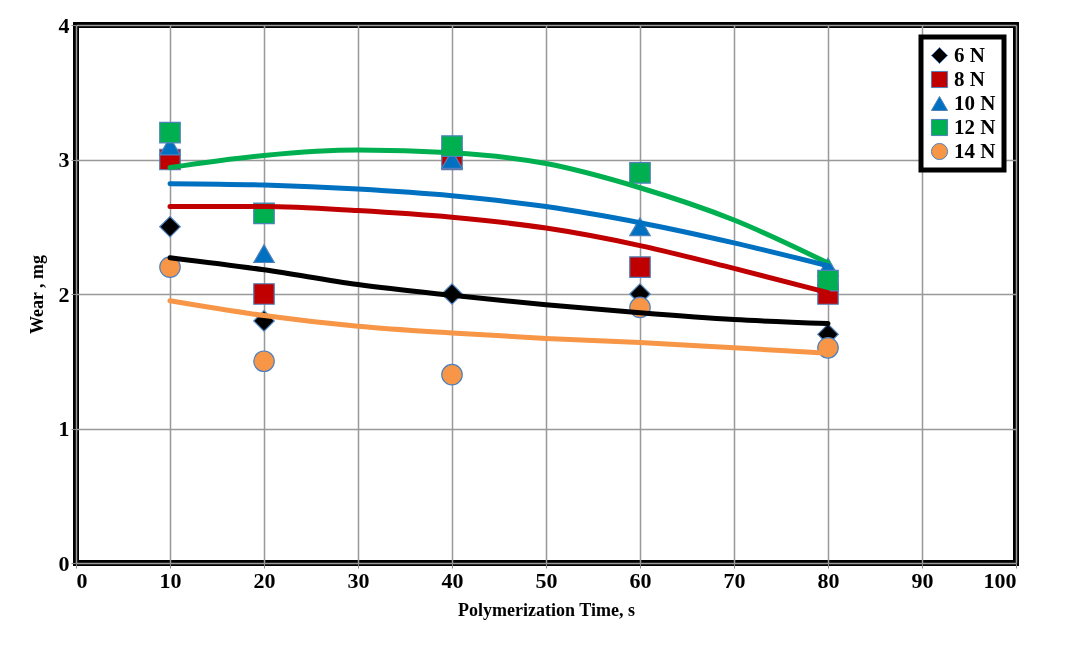  I want to click on x-tick-label: 50, so click(546, 580).